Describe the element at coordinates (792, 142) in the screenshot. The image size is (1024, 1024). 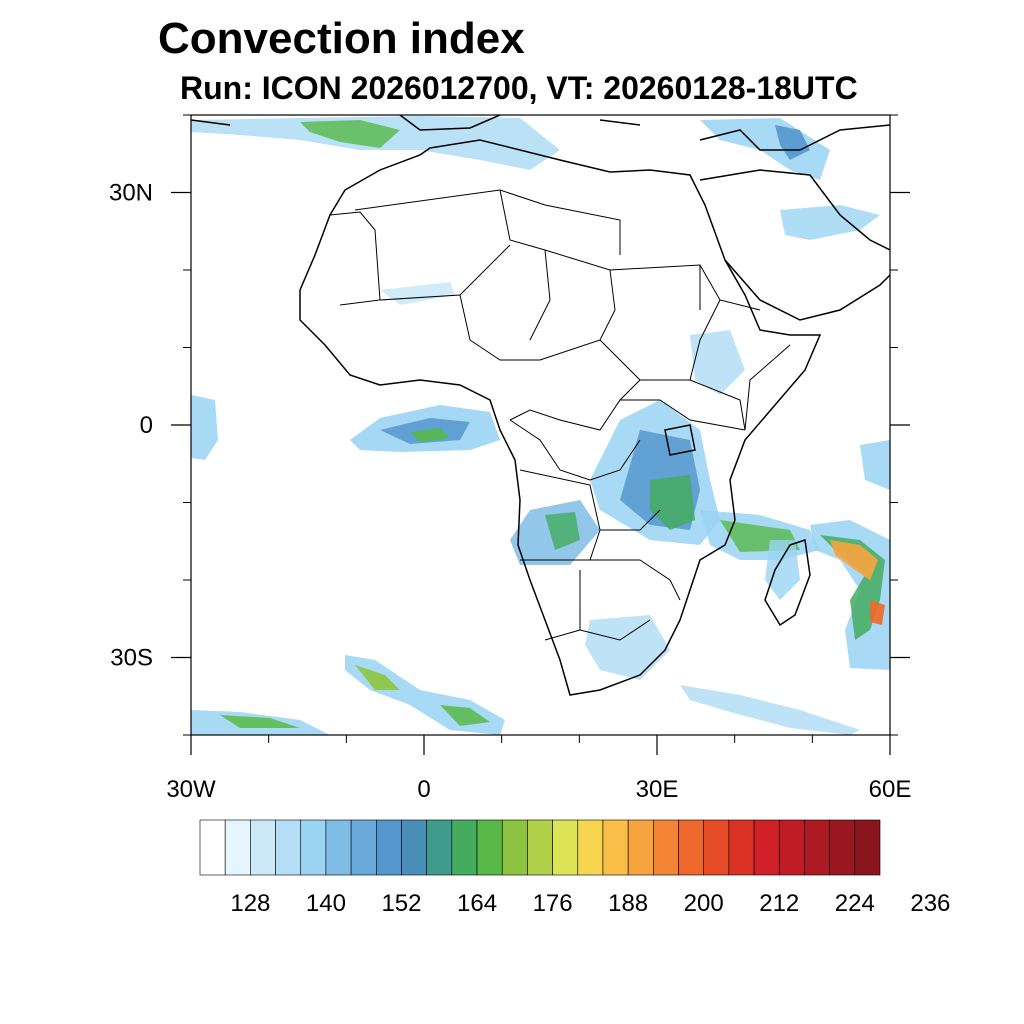
I see `shade-med-east-core` at that location.